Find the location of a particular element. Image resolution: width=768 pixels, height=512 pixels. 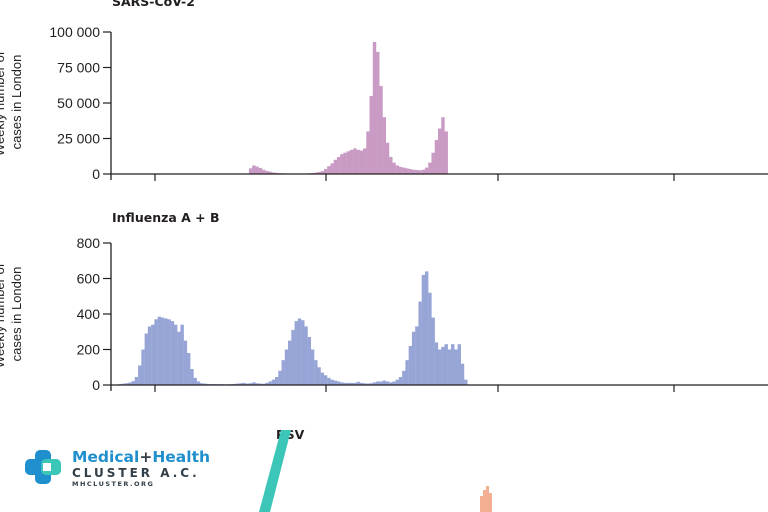

y-axis-label-line-2: cases in London is located at coordinates (16, 102).